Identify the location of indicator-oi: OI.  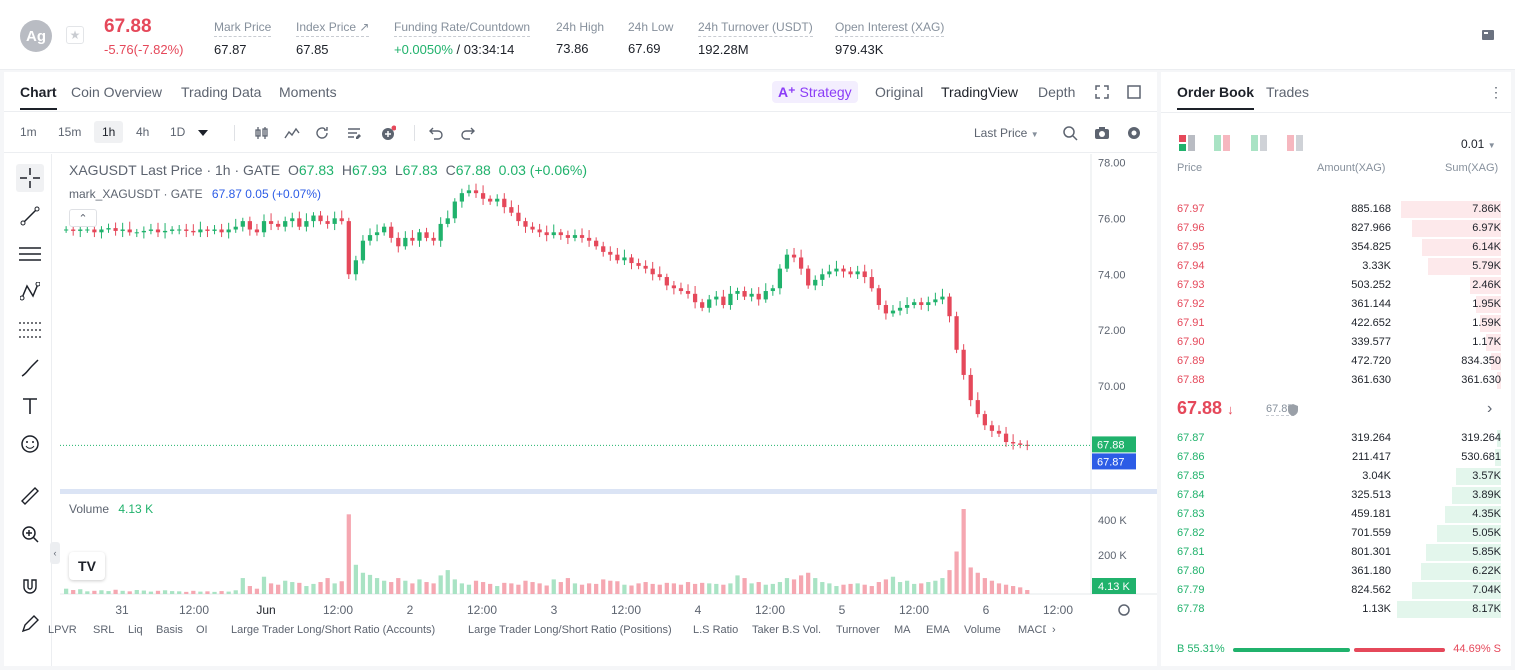
(202, 630).